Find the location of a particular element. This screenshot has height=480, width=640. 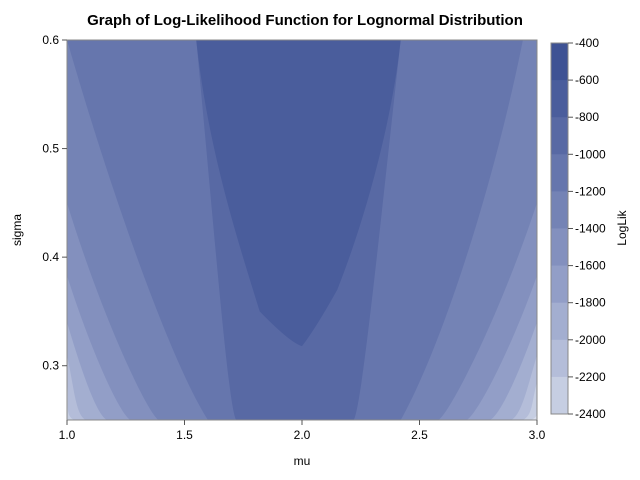

legend-title: LogLik is located at coordinates (622, 227).